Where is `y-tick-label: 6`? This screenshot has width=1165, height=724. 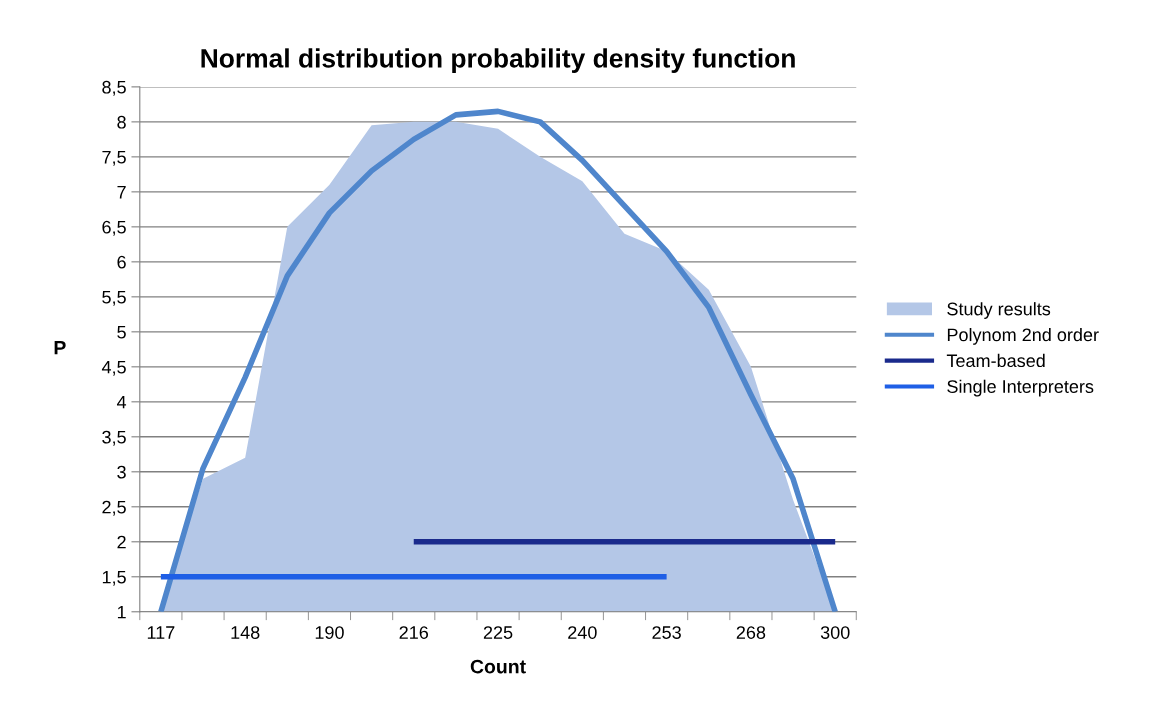 y-tick-label: 6 is located at coordinates (121, 262).